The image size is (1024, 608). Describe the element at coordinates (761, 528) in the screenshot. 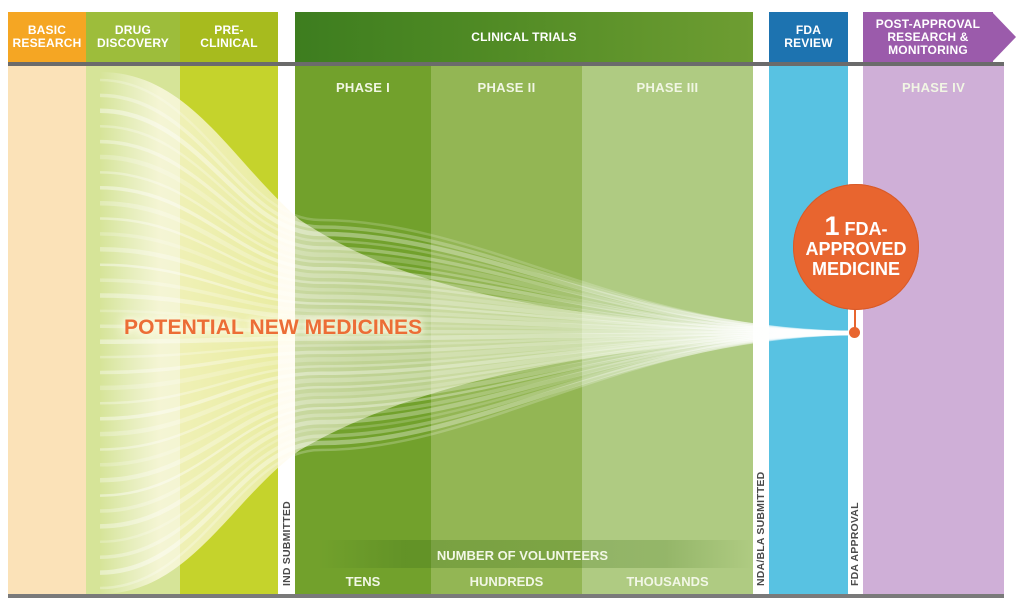

I see `nda-bla-submitted-label: NDA/BLA SUBMITTED` at that location.